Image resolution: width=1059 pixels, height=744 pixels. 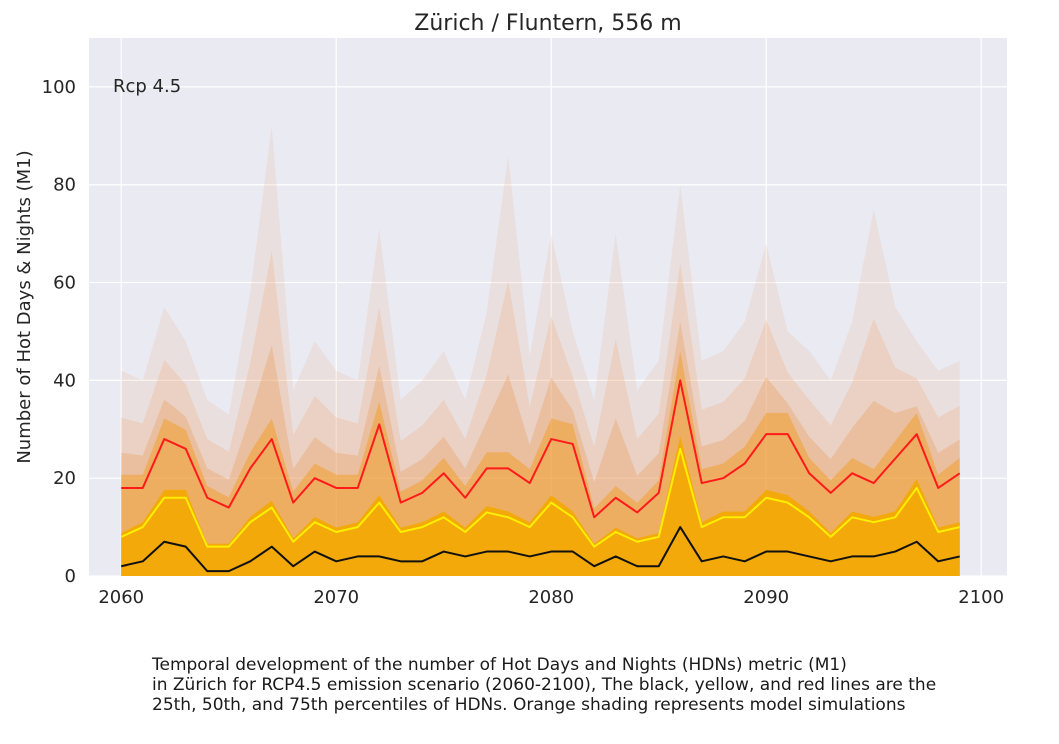 What do you see at coordinates (64, 283) in the screenshot?
I see `y-tick-label: 60` at bounding box center [64, 283].